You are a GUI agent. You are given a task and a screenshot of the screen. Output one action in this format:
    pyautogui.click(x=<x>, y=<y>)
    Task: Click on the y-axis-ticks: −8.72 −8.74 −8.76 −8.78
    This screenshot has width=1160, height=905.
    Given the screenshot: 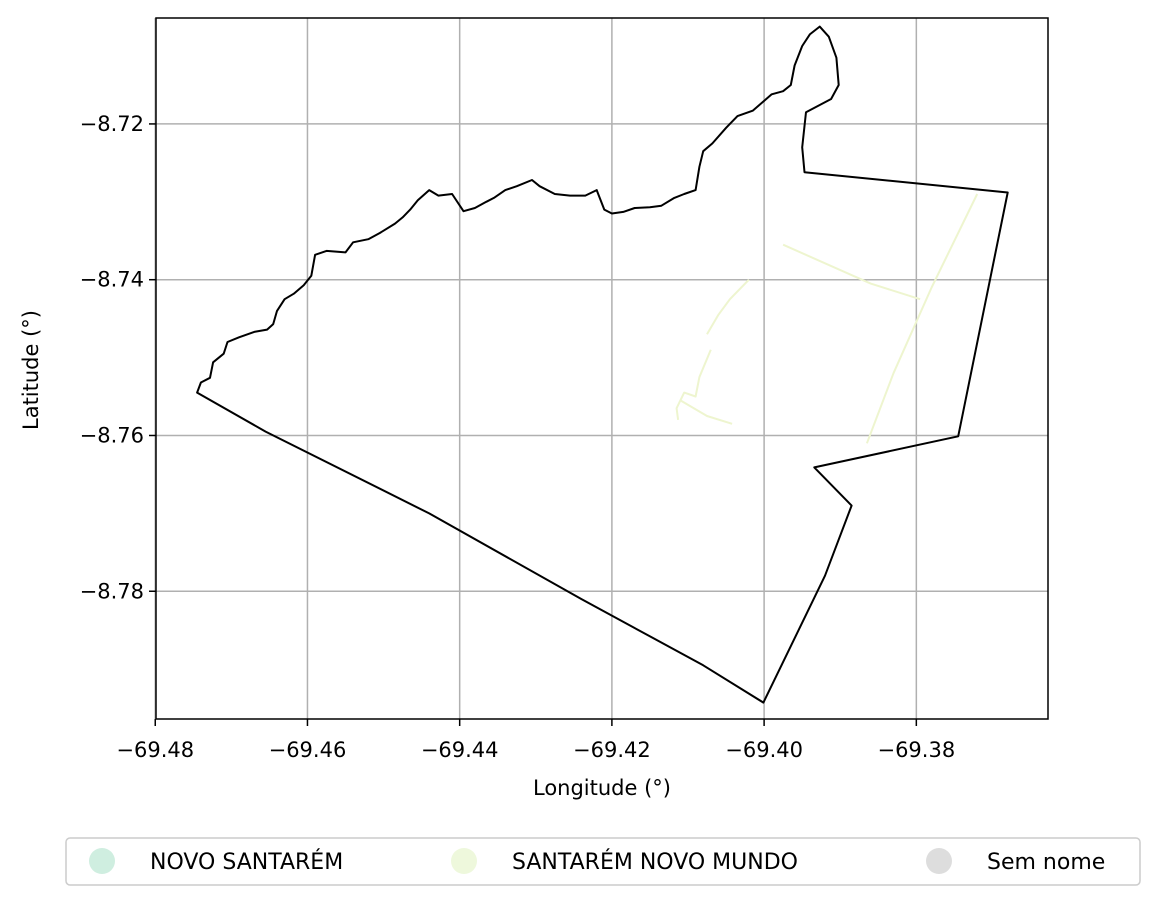 What is the action you would take?
    pyautogui.click(x=118, y=357)
    